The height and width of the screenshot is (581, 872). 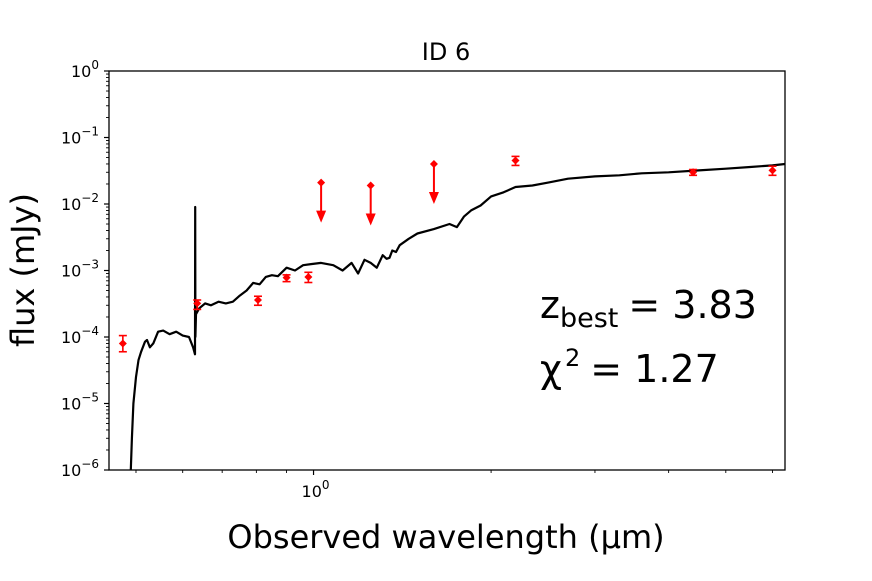 What do you see at coordinates (90, 265) in the screenshot?
I see `y-tick-label-exponent: −3` at bounding box center [90, 265].